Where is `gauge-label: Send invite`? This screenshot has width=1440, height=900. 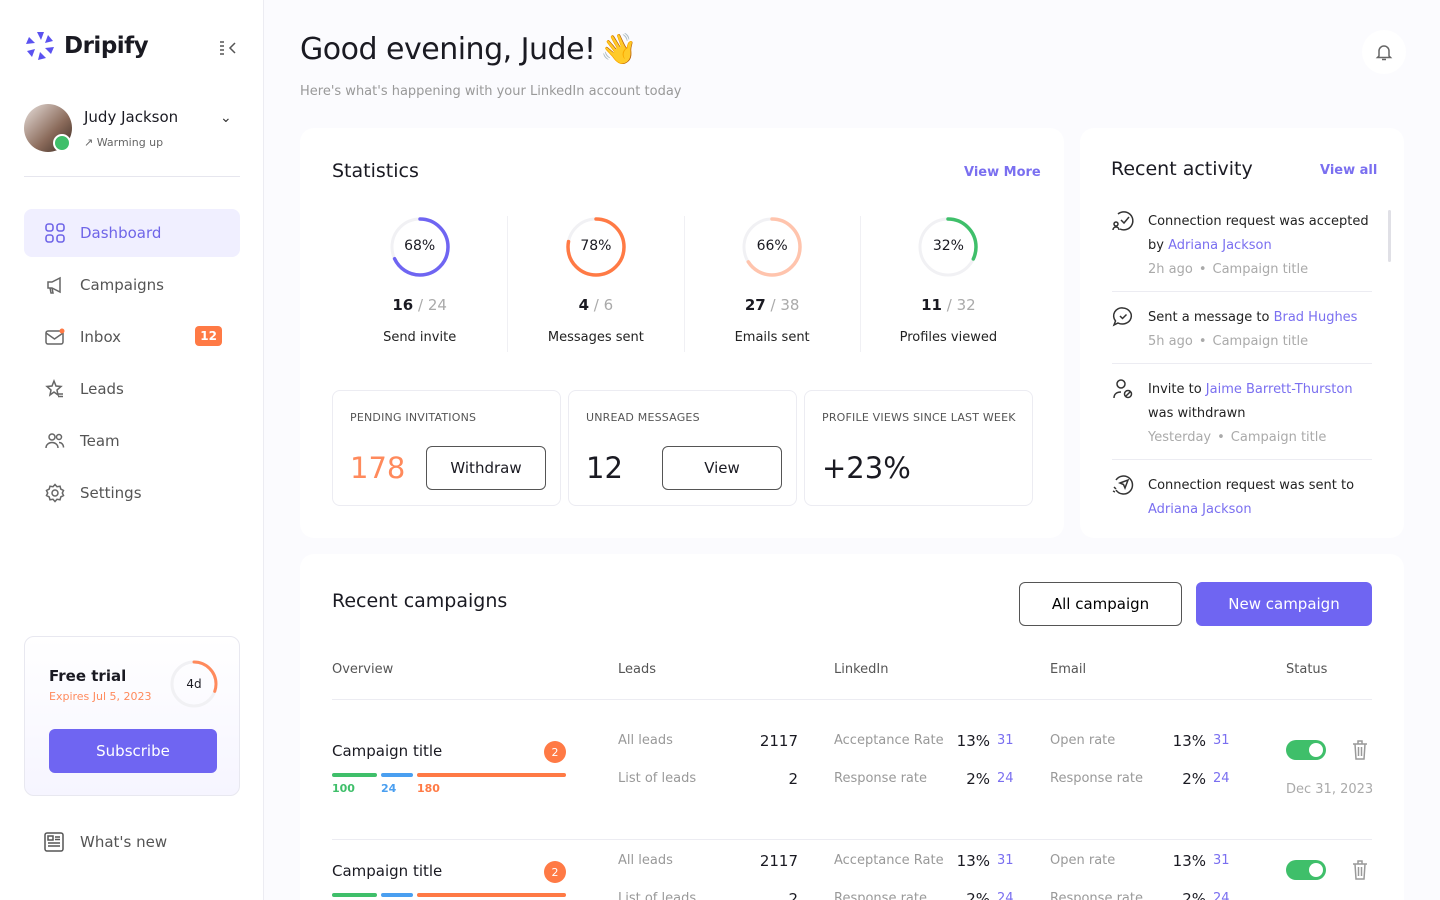
gauge-label: Send invite is located at coordinates (420, 337).